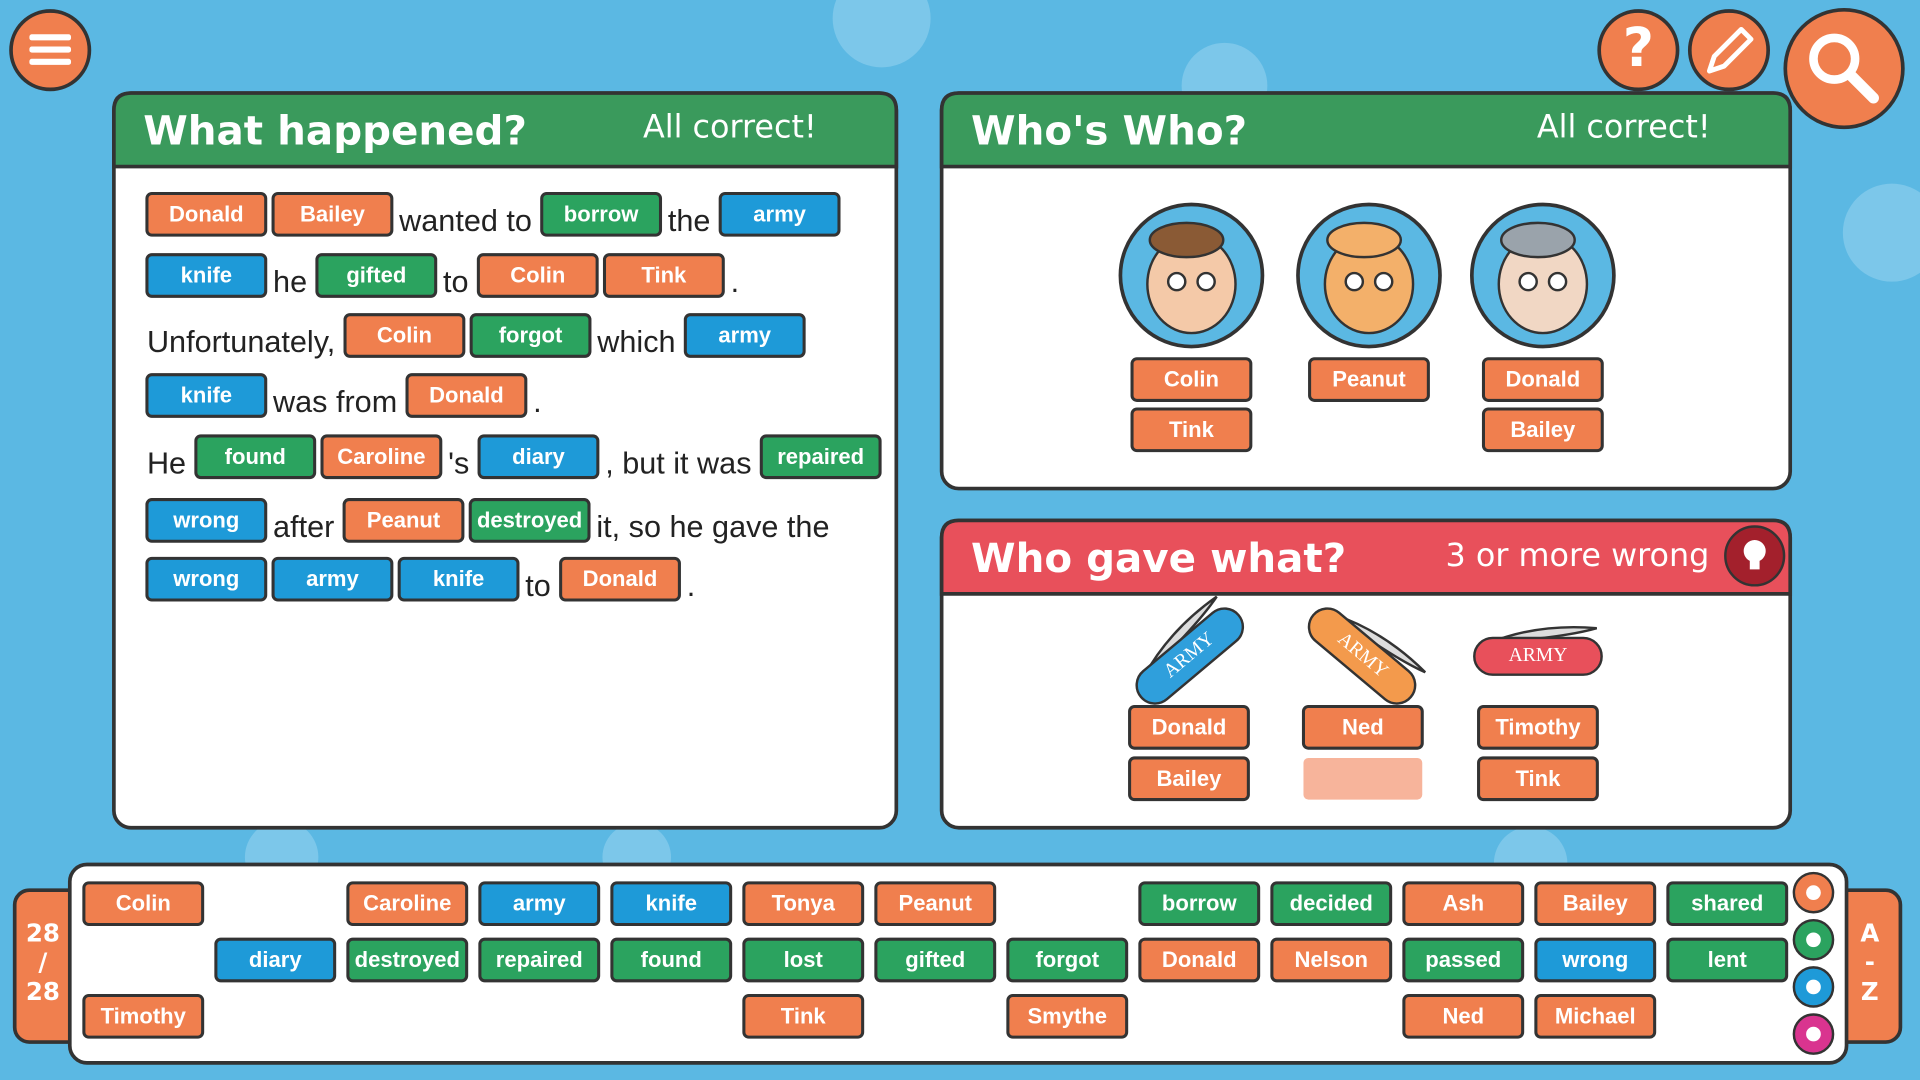 This screenshot has height=1080, width=1920. Describe the element at coordinates (1191, 275) in the screenshot. I see `character-portrait` at that location.